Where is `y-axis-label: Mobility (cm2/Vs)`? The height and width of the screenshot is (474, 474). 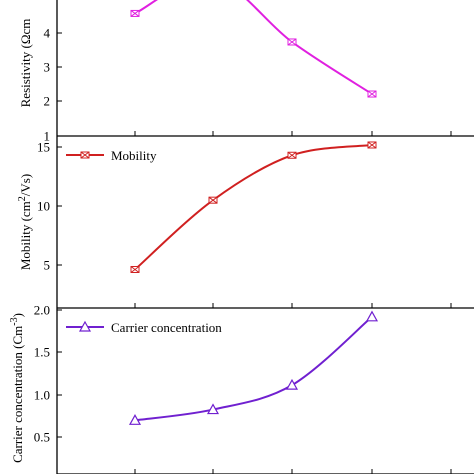
y-axis-label: Mobility (cm2/Vs) is located at coordinates (25, 222).